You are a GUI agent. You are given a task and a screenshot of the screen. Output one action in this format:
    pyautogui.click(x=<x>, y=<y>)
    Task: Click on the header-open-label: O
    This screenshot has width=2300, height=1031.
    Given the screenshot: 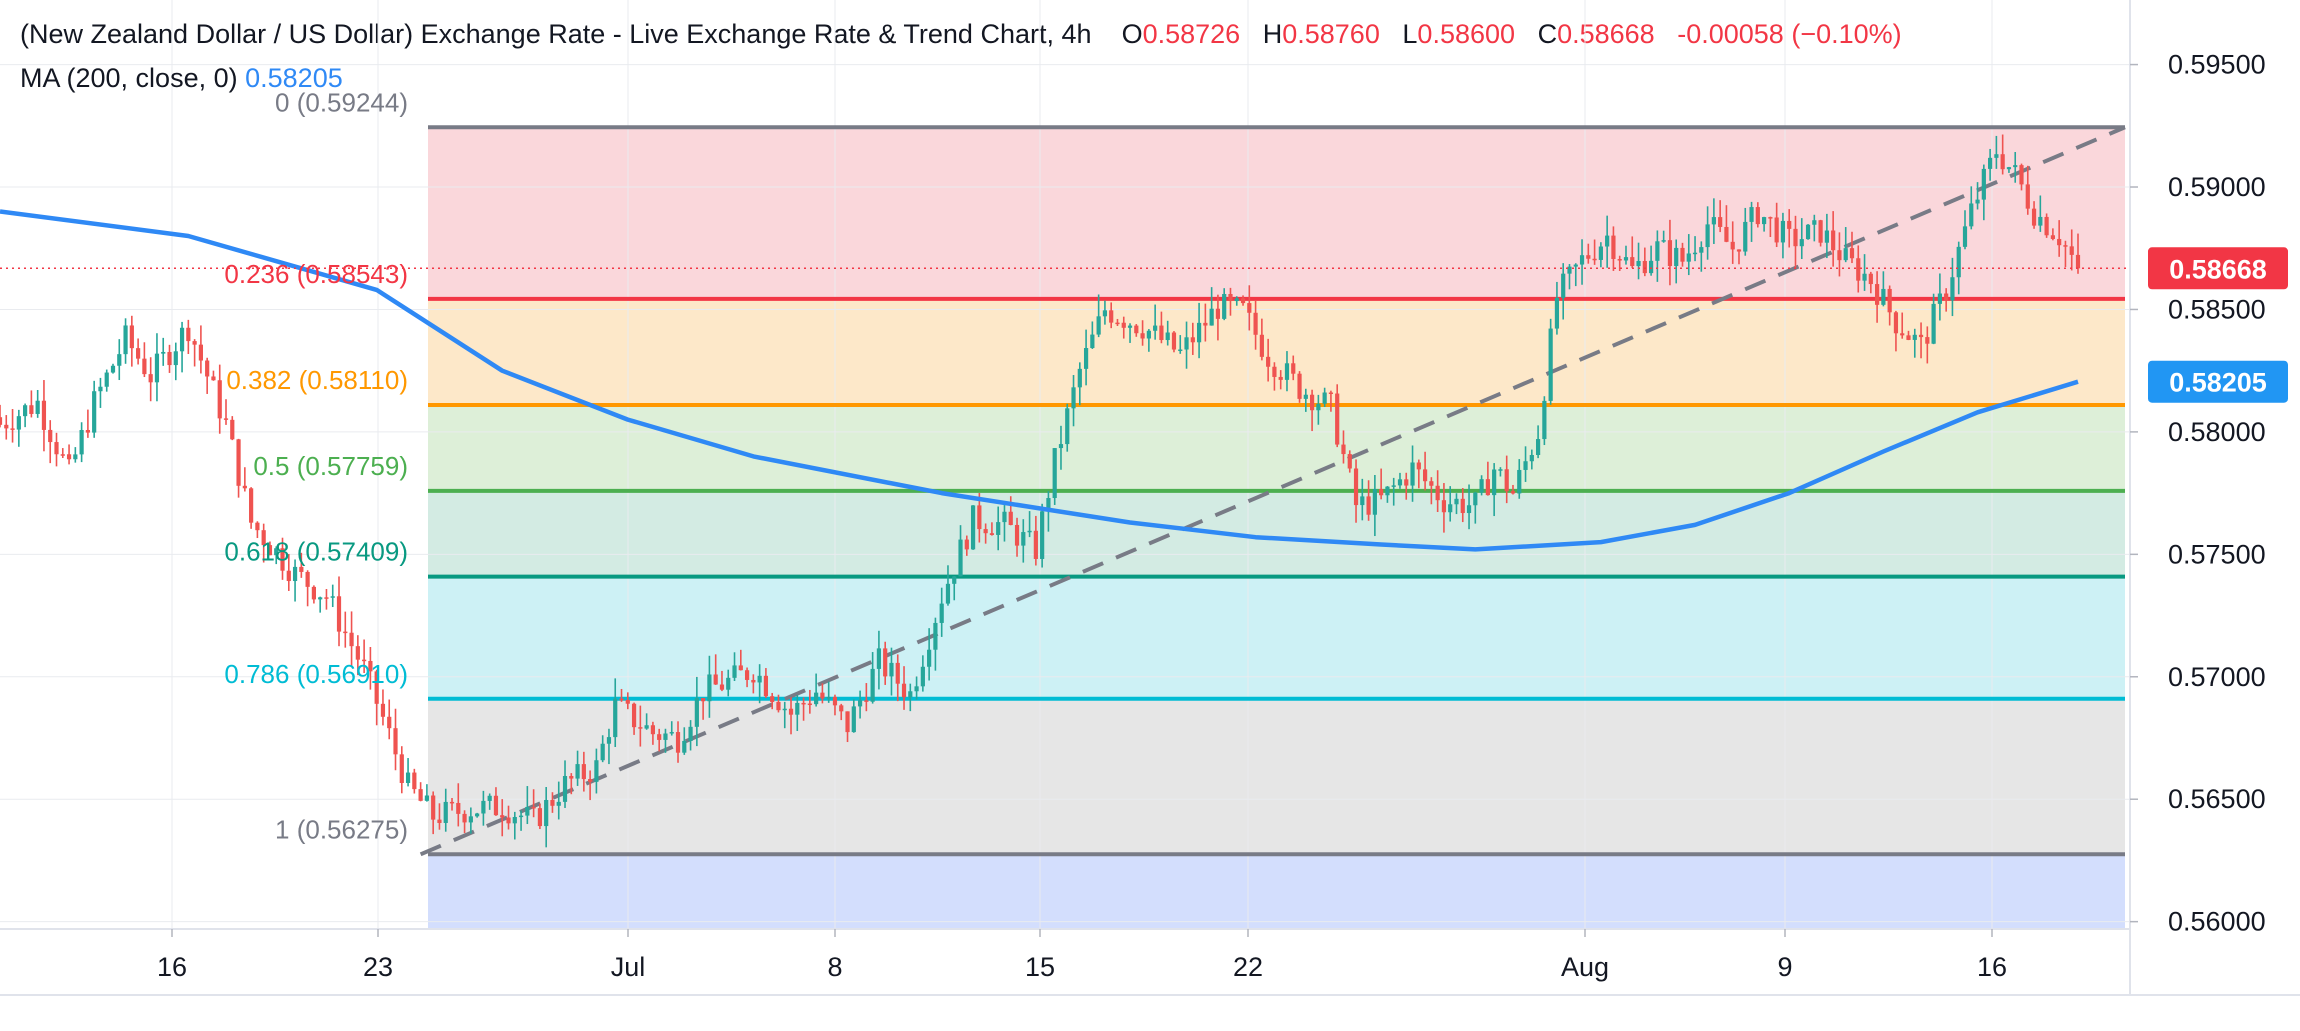 What is the action you would take?
    pyautogui.click(x=1132, y=34)
    